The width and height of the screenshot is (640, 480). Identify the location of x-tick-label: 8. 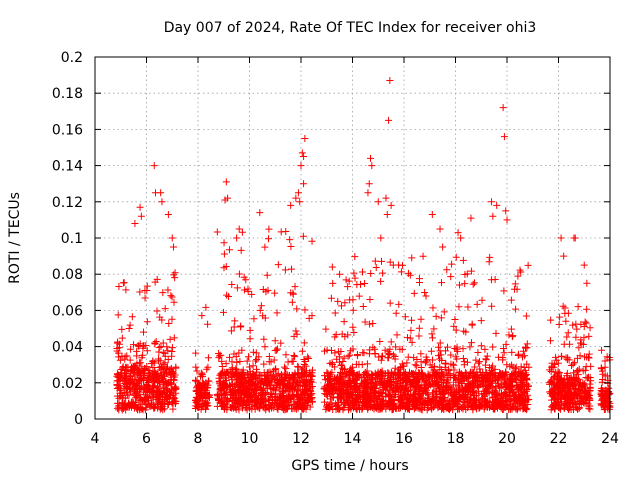
(198, 439).